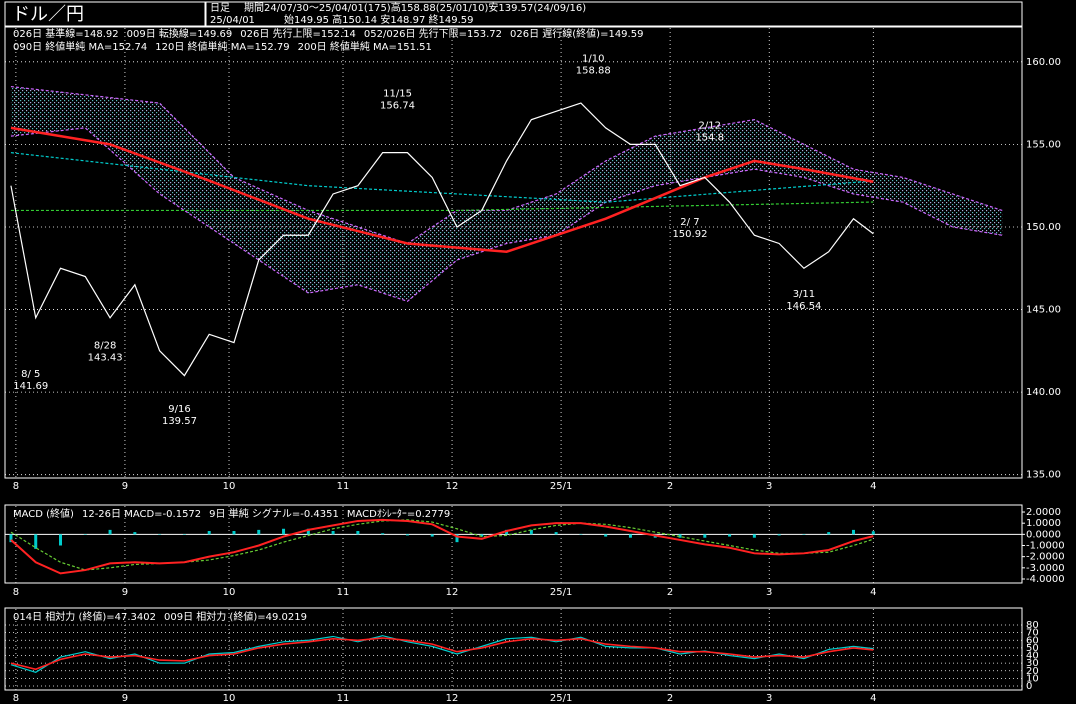 This screenshot has height=704, width=1076. Describe the element at coordinates (379, 19) in the screenshot. I see `last-ohlc: 始149.95 高150.14 安148.97 終149.59` at that location.